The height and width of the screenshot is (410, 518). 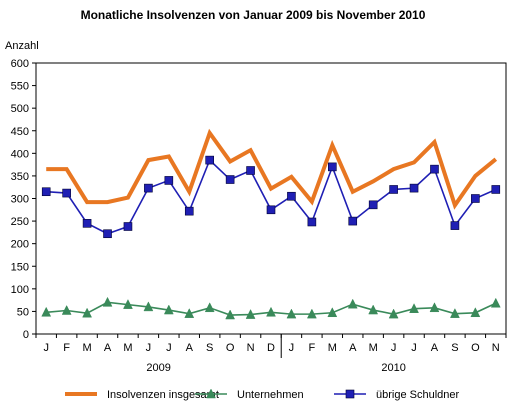 I want to click on y-tick-label: 0, so click(x=26, y=335).